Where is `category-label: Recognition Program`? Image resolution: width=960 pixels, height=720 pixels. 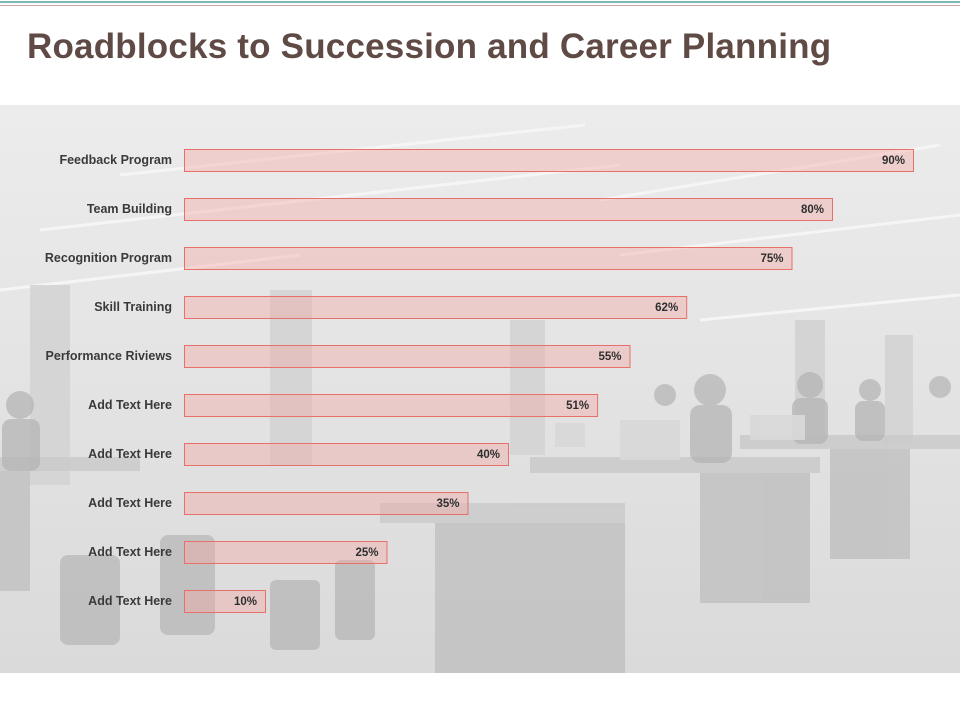 category-label: Recognition Program is located at coordinates (108, 258).